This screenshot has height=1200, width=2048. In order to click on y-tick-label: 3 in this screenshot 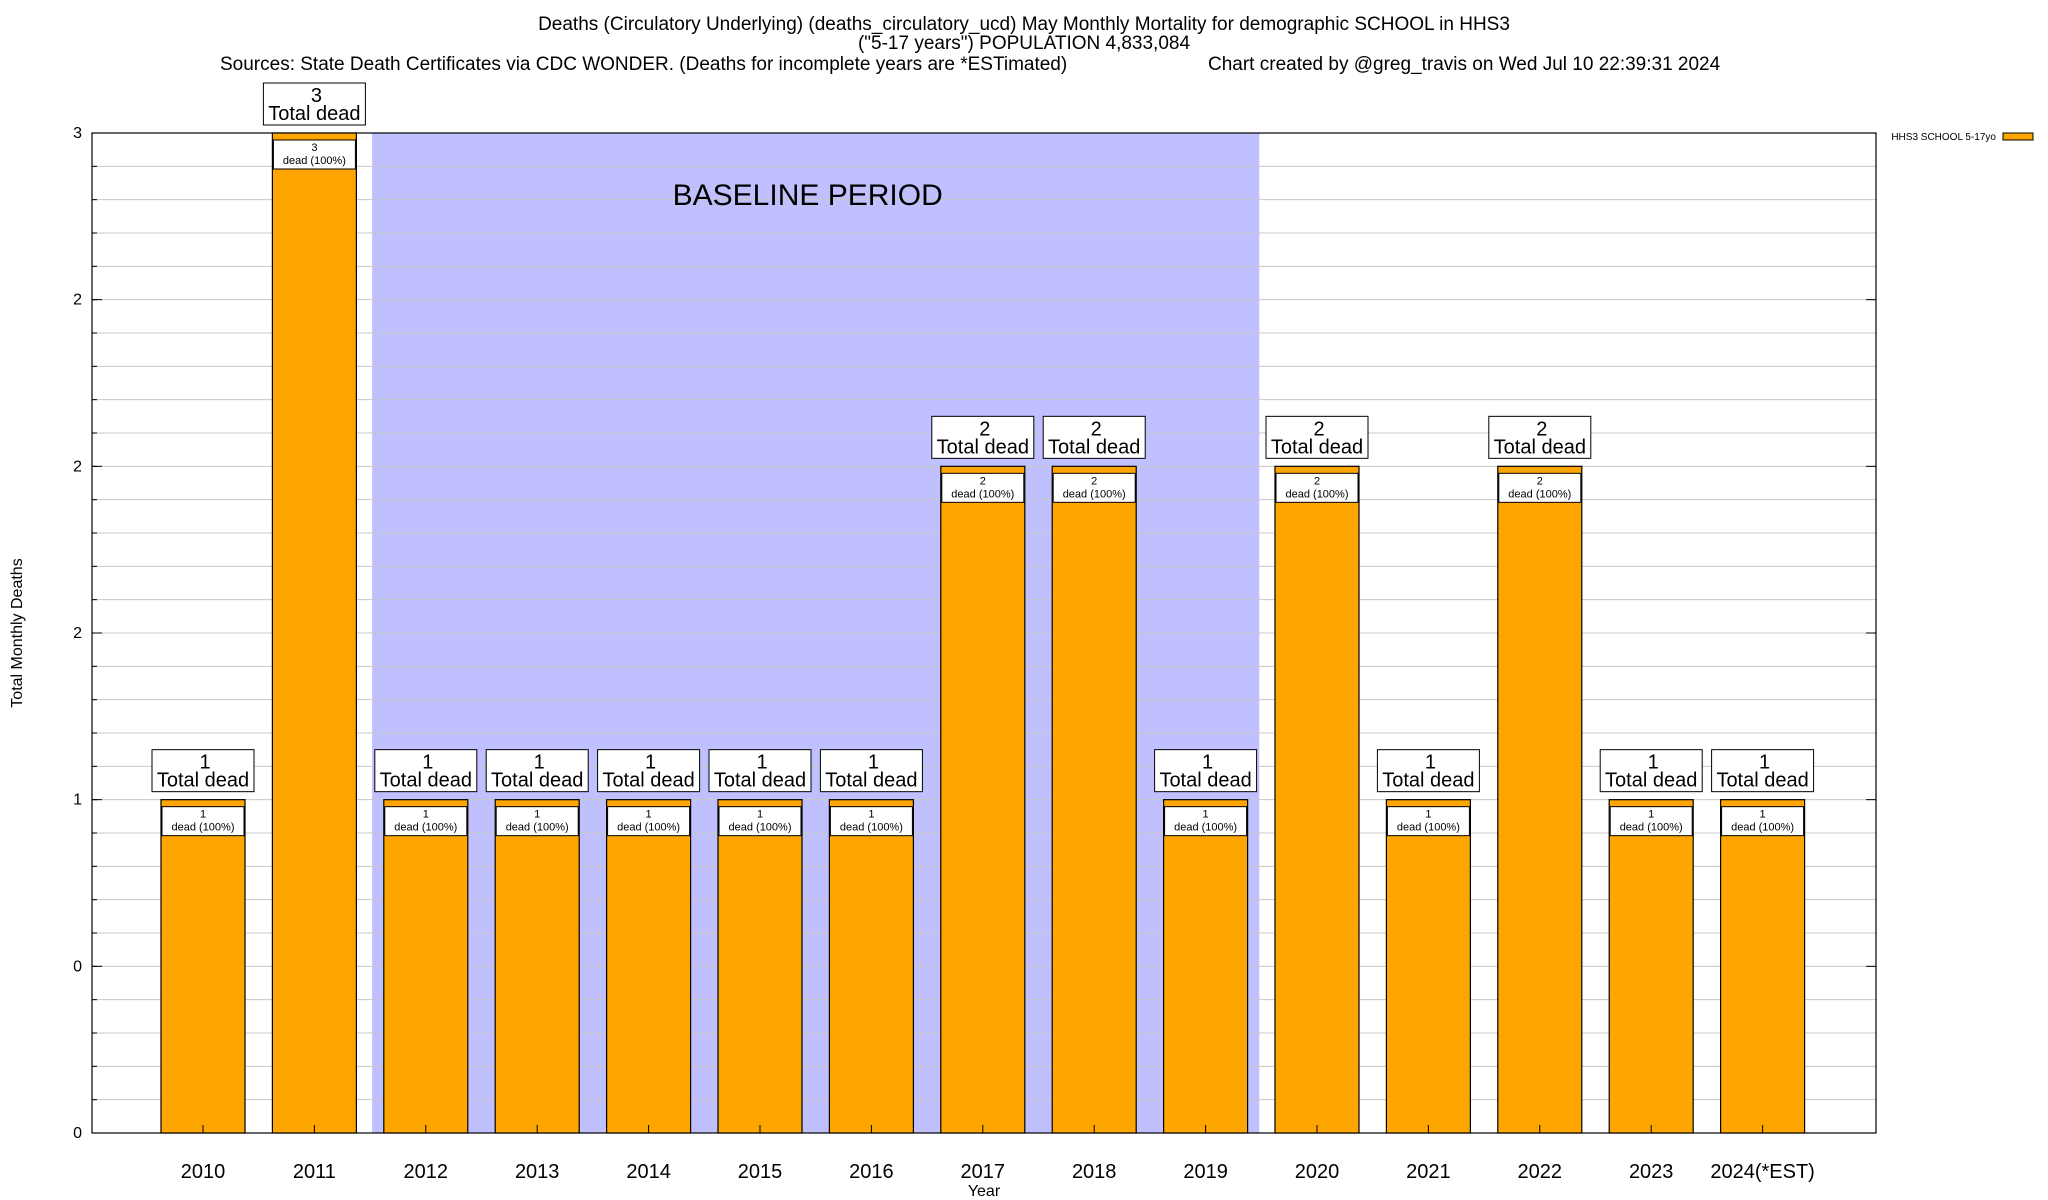, I will do `click(77, 133)`.